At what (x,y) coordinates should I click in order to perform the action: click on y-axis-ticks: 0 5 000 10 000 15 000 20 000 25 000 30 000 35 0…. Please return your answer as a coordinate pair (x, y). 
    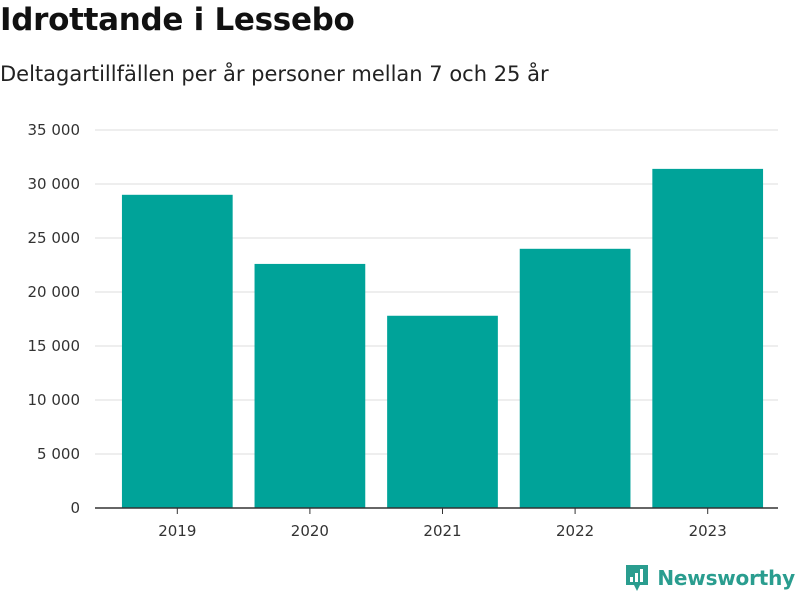
    Looking at the image, I should click on (54, 319).